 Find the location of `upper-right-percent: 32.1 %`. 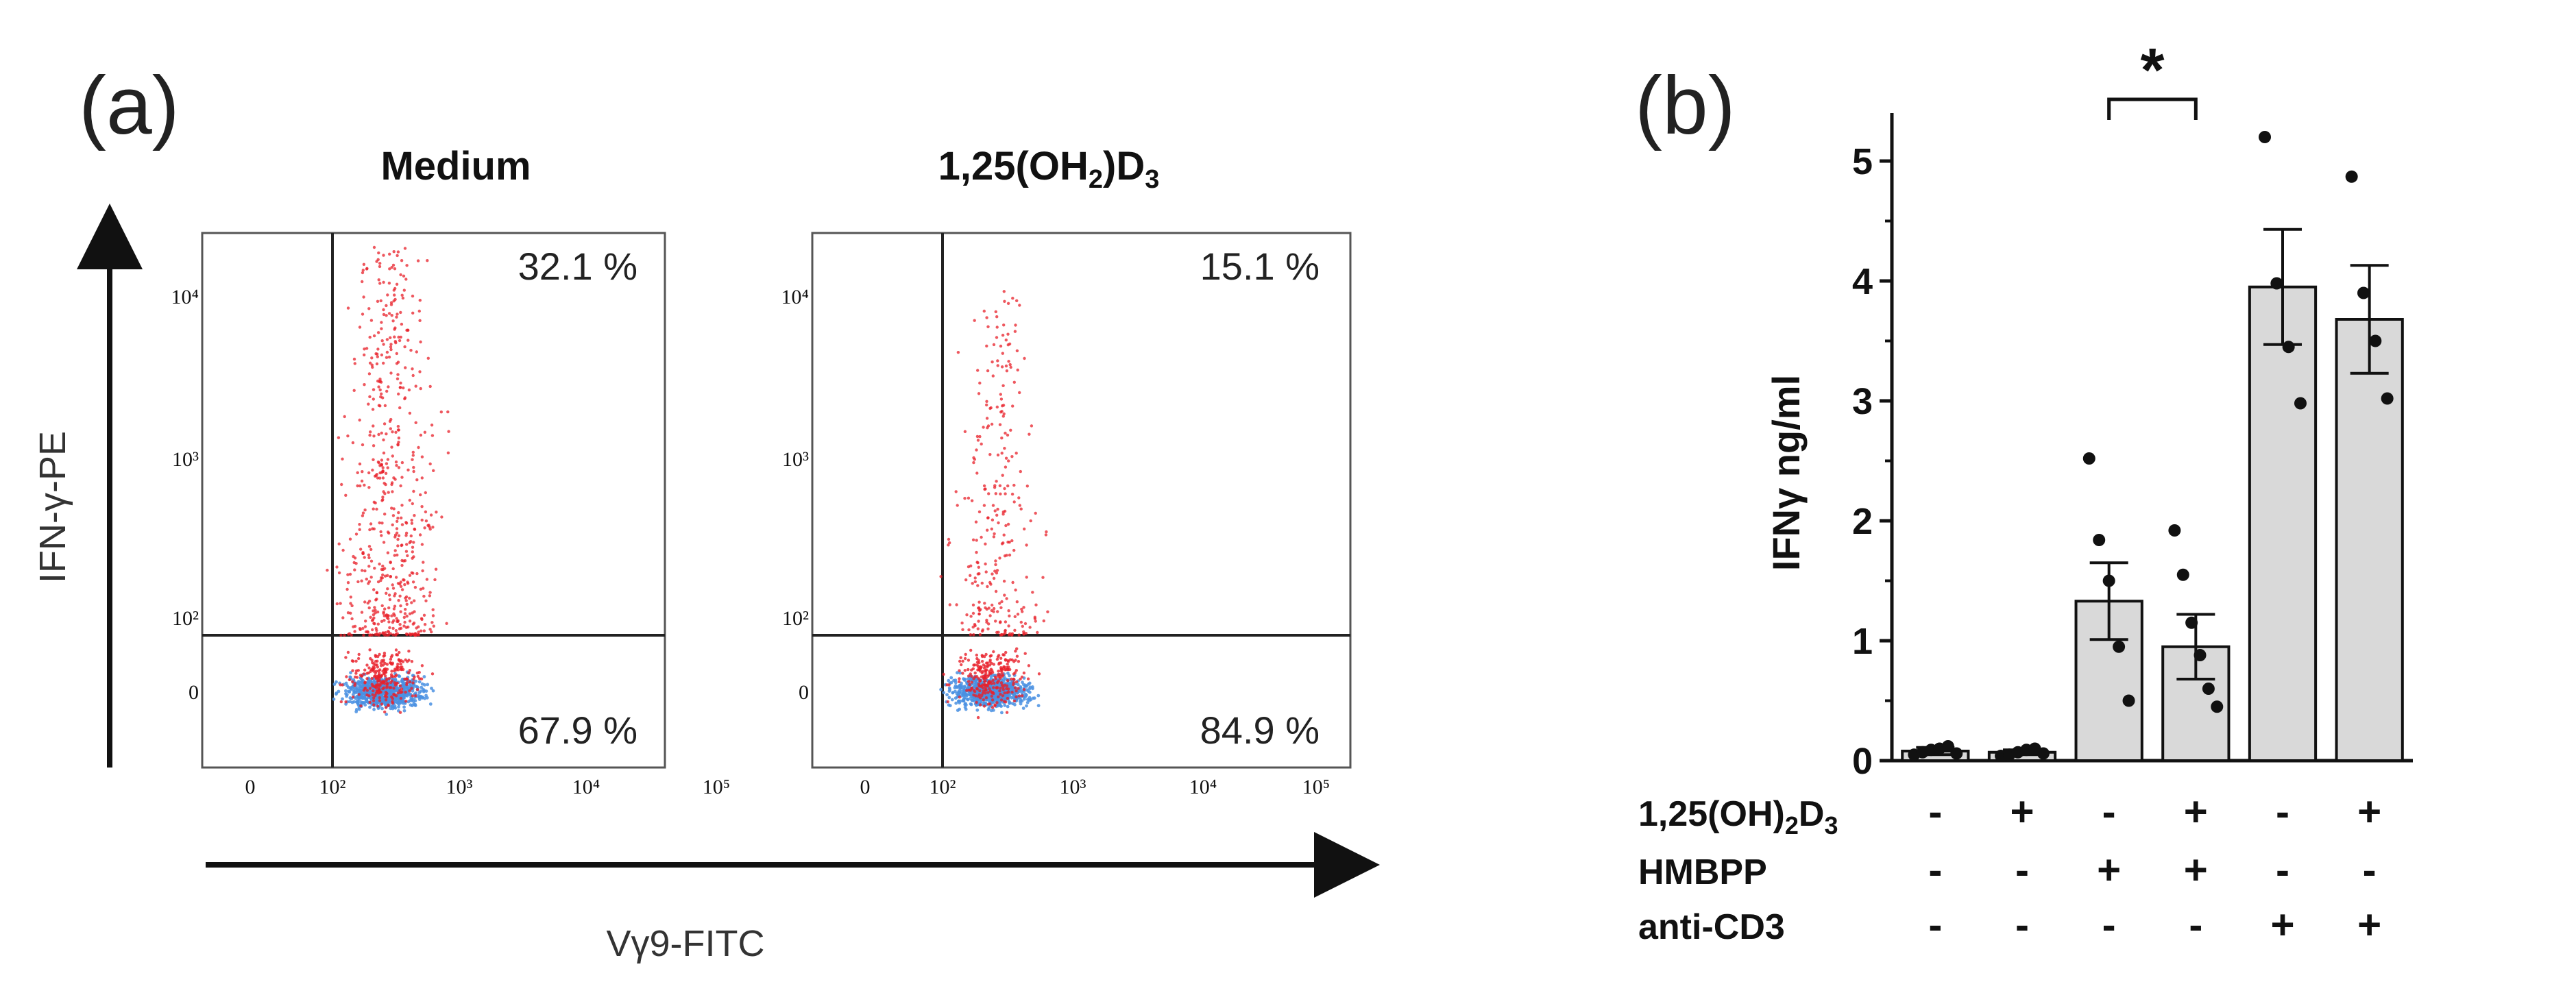

upper-right-percent: 32.1 % is located at coordinates (577, 266).